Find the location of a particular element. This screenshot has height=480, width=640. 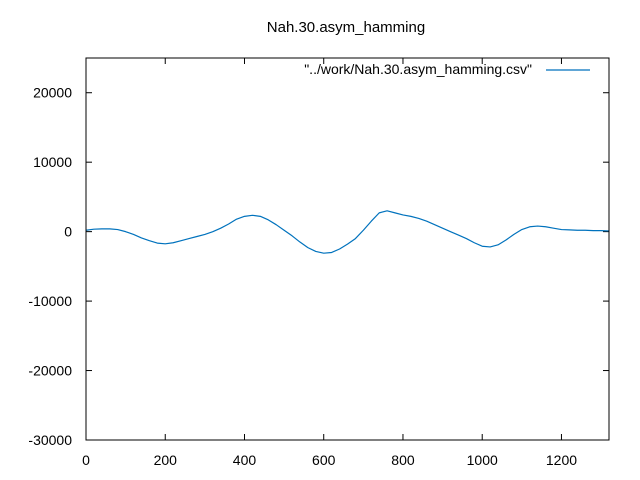

chart-title: Nah.30.asym_hamming is located at coordinates (346, 27).